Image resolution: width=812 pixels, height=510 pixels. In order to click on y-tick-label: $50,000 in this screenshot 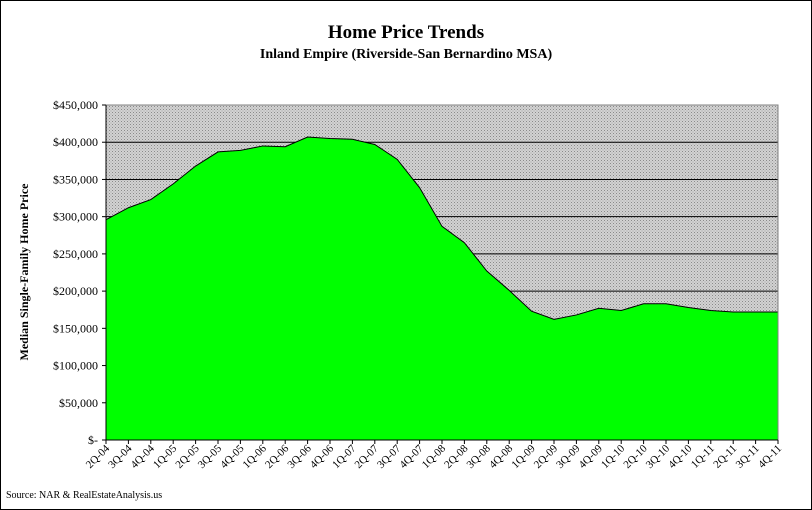, I will do `click(78, 403)`.